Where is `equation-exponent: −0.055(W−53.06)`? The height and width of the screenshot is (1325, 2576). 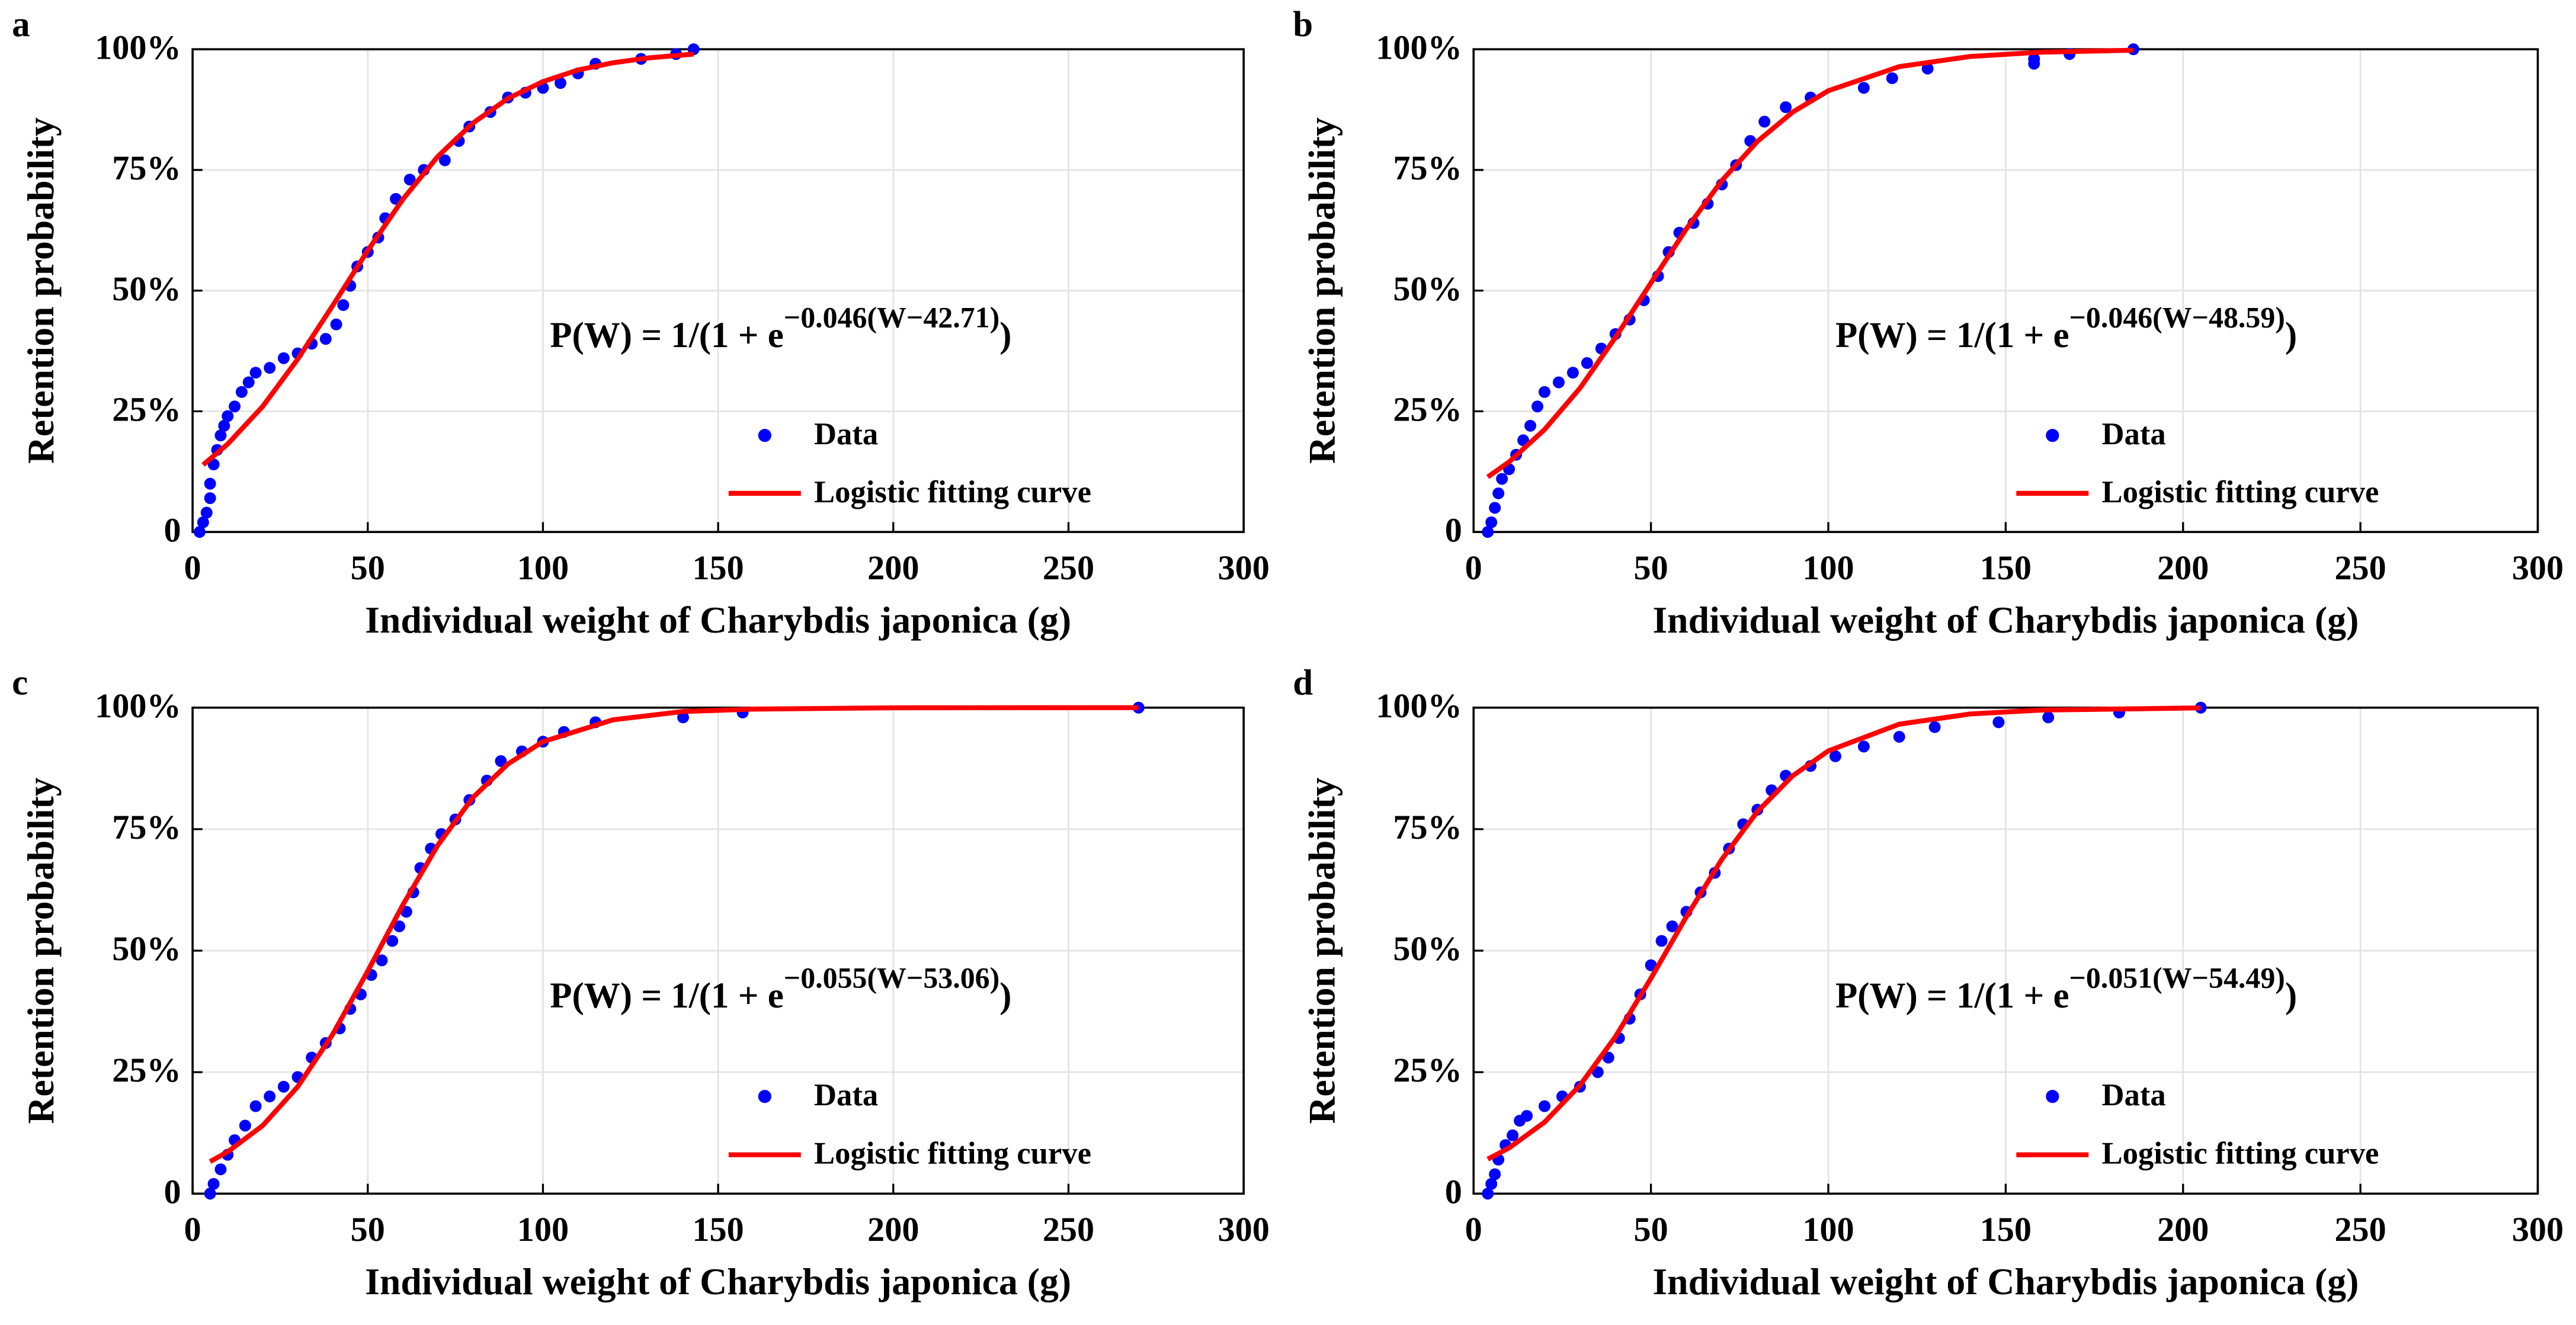
equation-exponent: −0.055(W−53.06) is located at coordinates (892, 978).